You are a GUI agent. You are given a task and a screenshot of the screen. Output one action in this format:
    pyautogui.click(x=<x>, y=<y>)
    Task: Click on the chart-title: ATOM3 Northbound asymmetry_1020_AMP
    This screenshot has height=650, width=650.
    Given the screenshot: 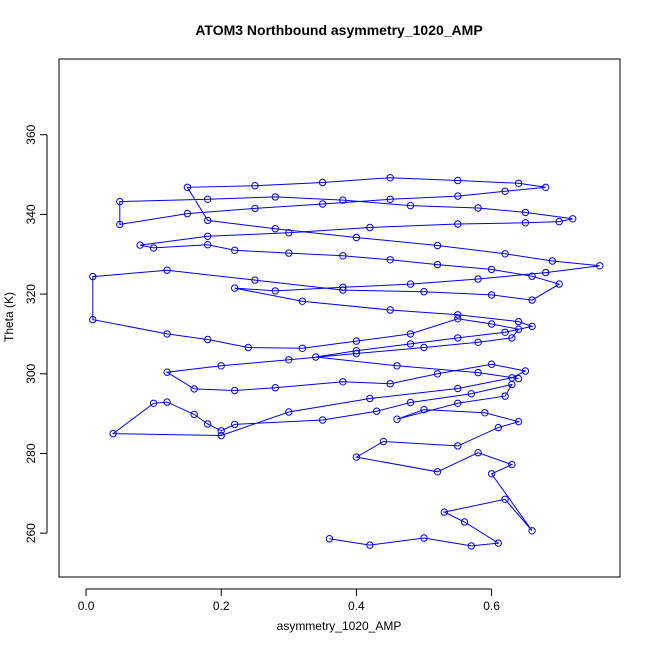 What is the action you would take?
    pyautogui.click(x=338, y=30)
    